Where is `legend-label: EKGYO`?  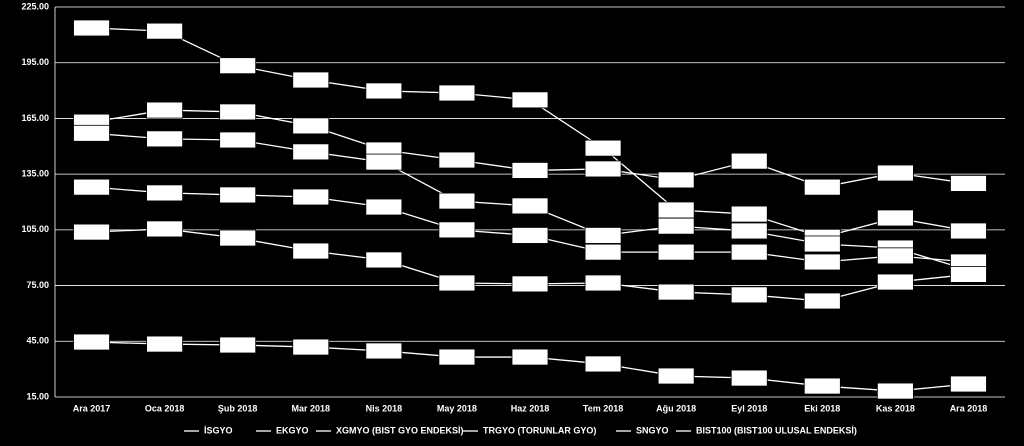
legend-label: EKGYO is located at coordinates (292, 430).